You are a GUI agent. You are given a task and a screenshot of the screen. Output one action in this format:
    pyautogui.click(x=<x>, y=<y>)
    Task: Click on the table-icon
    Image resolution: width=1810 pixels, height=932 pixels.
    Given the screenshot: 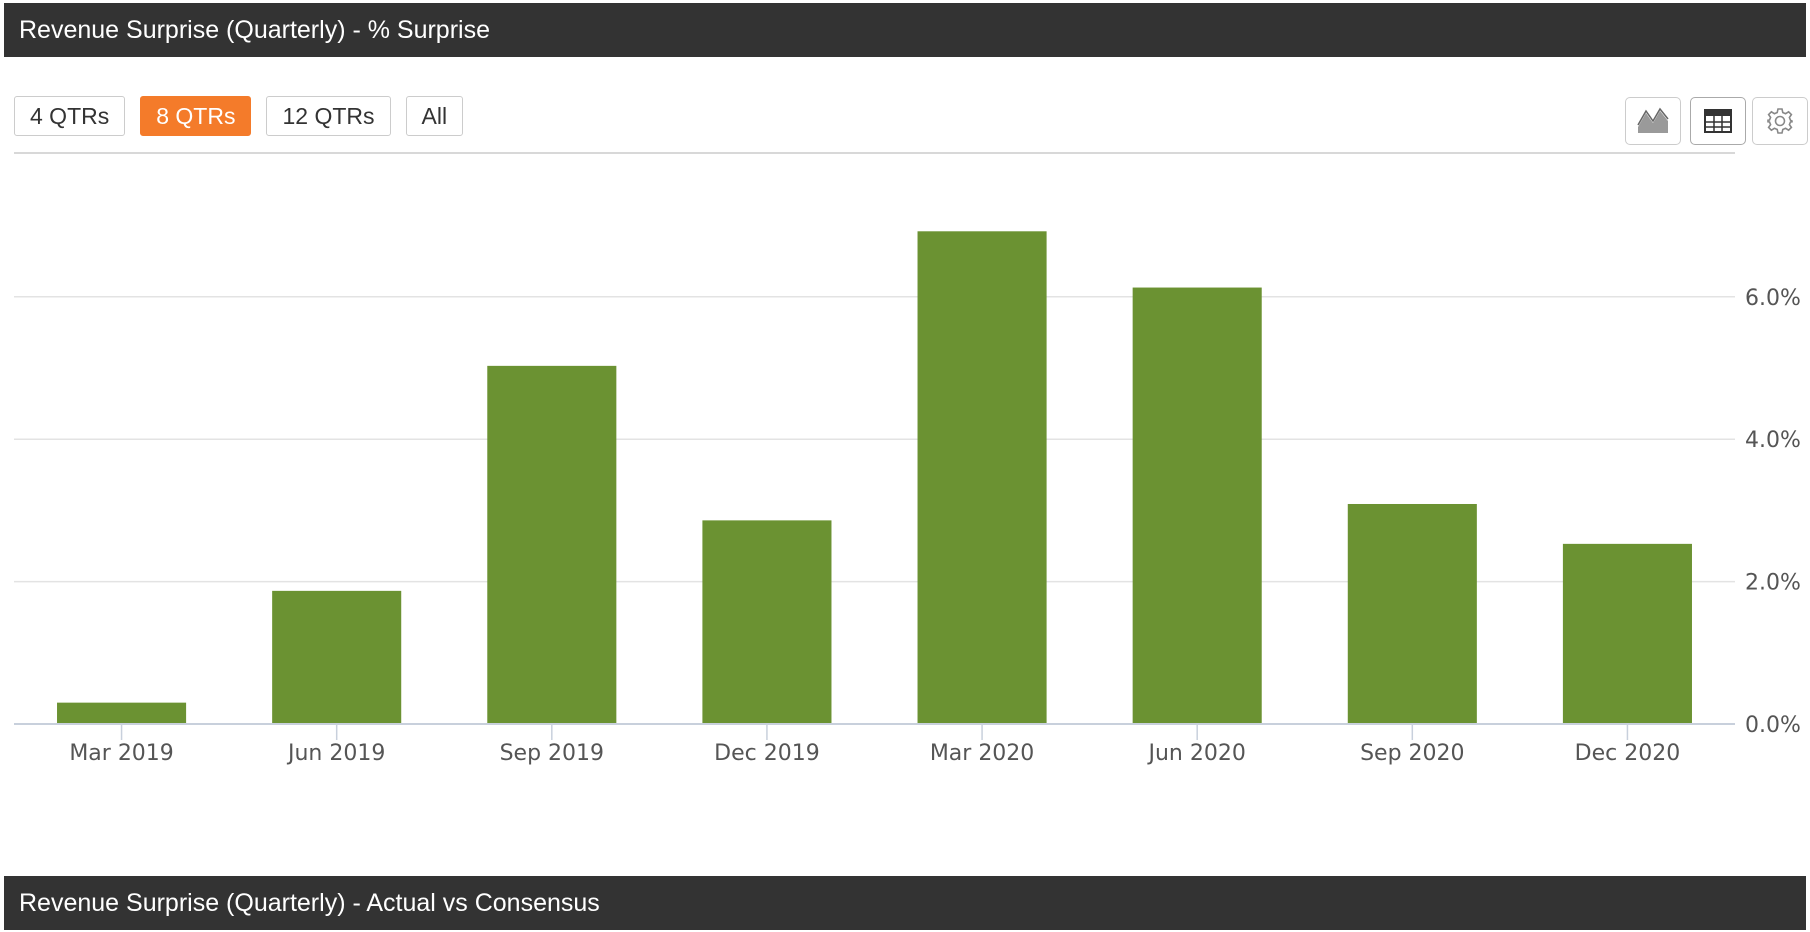 What is the action you would take?
    pyautogui.click(x=1718, y=121)
    